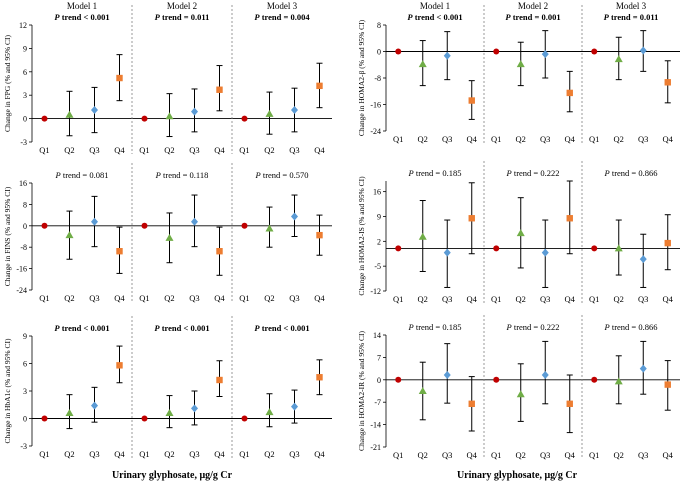 The width and height of the screenshot is (685, 487). What do you see at coordinates (379, 357) in the screenshot?
I see `y-tick-label: 7` at bounding box center [379, 357].